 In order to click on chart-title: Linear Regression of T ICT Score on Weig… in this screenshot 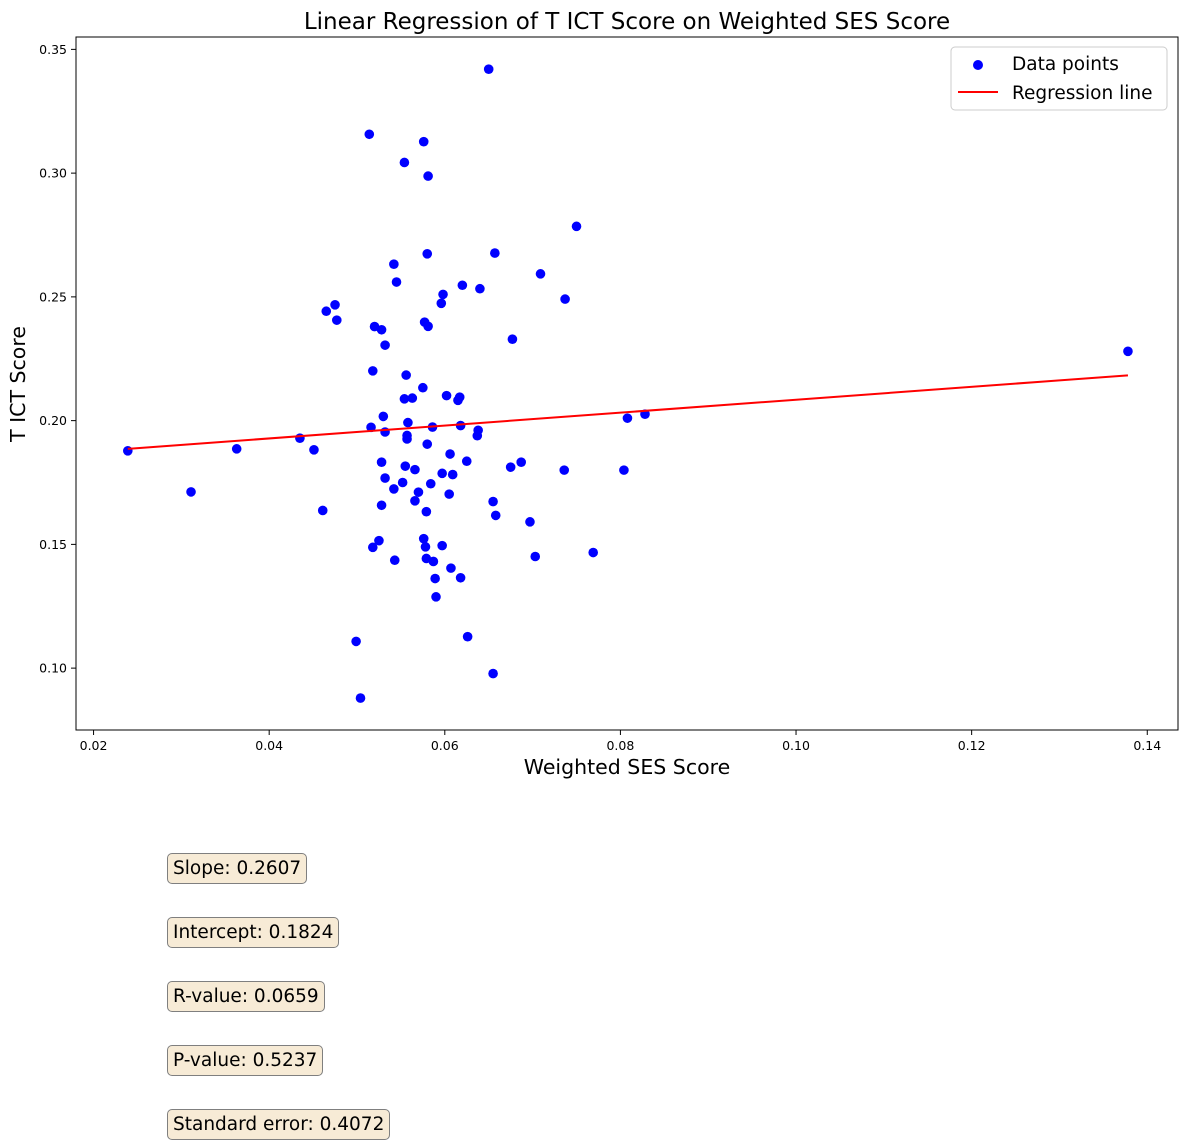, I will do `click(627, 22)`.